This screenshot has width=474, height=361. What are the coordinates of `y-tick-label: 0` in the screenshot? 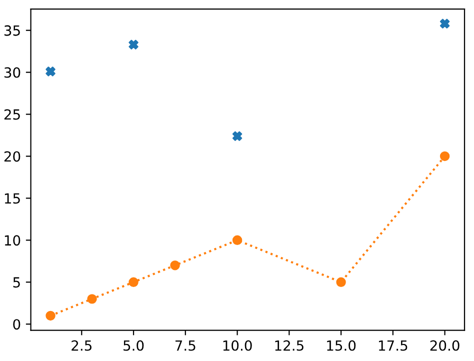 It's located at (16, 324).